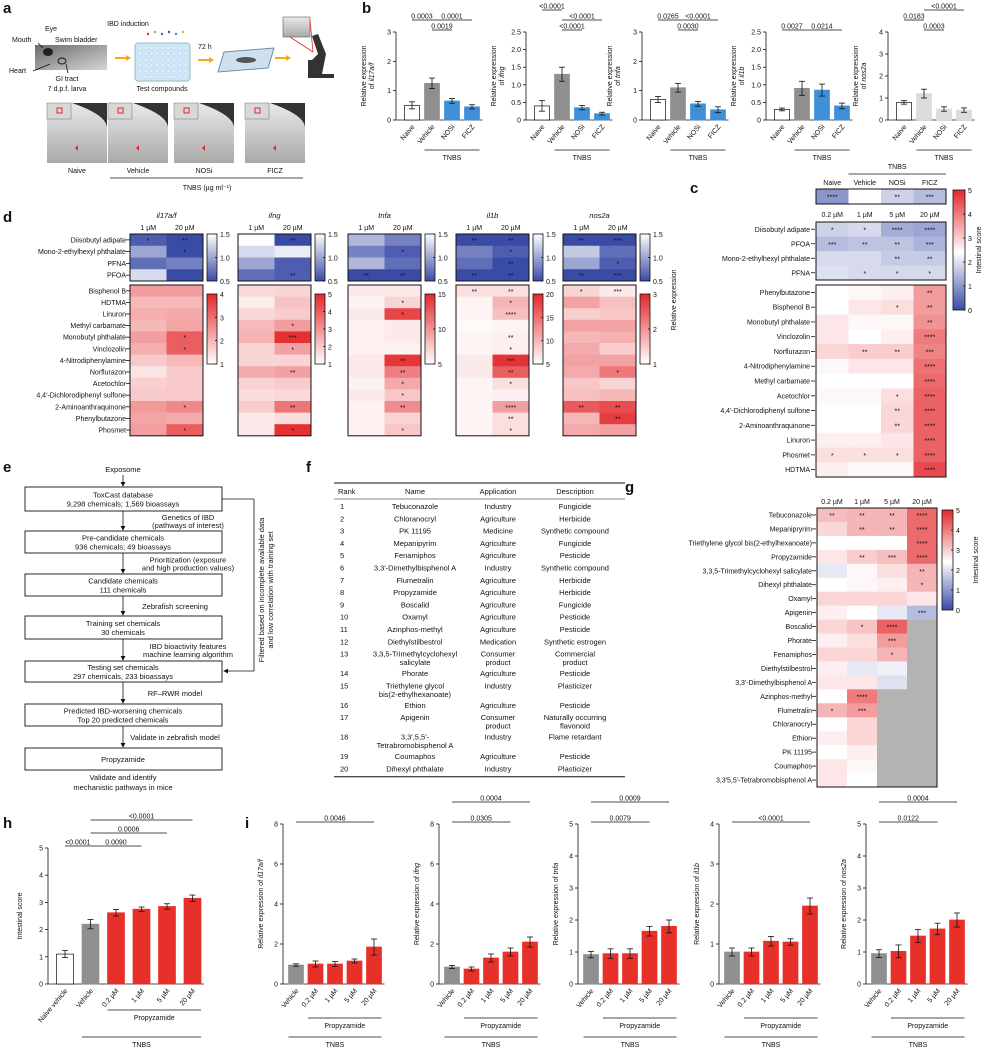 This screenshot has width=986, height=1050. I want to click on column-header: 20 µM, so click(922, 502).